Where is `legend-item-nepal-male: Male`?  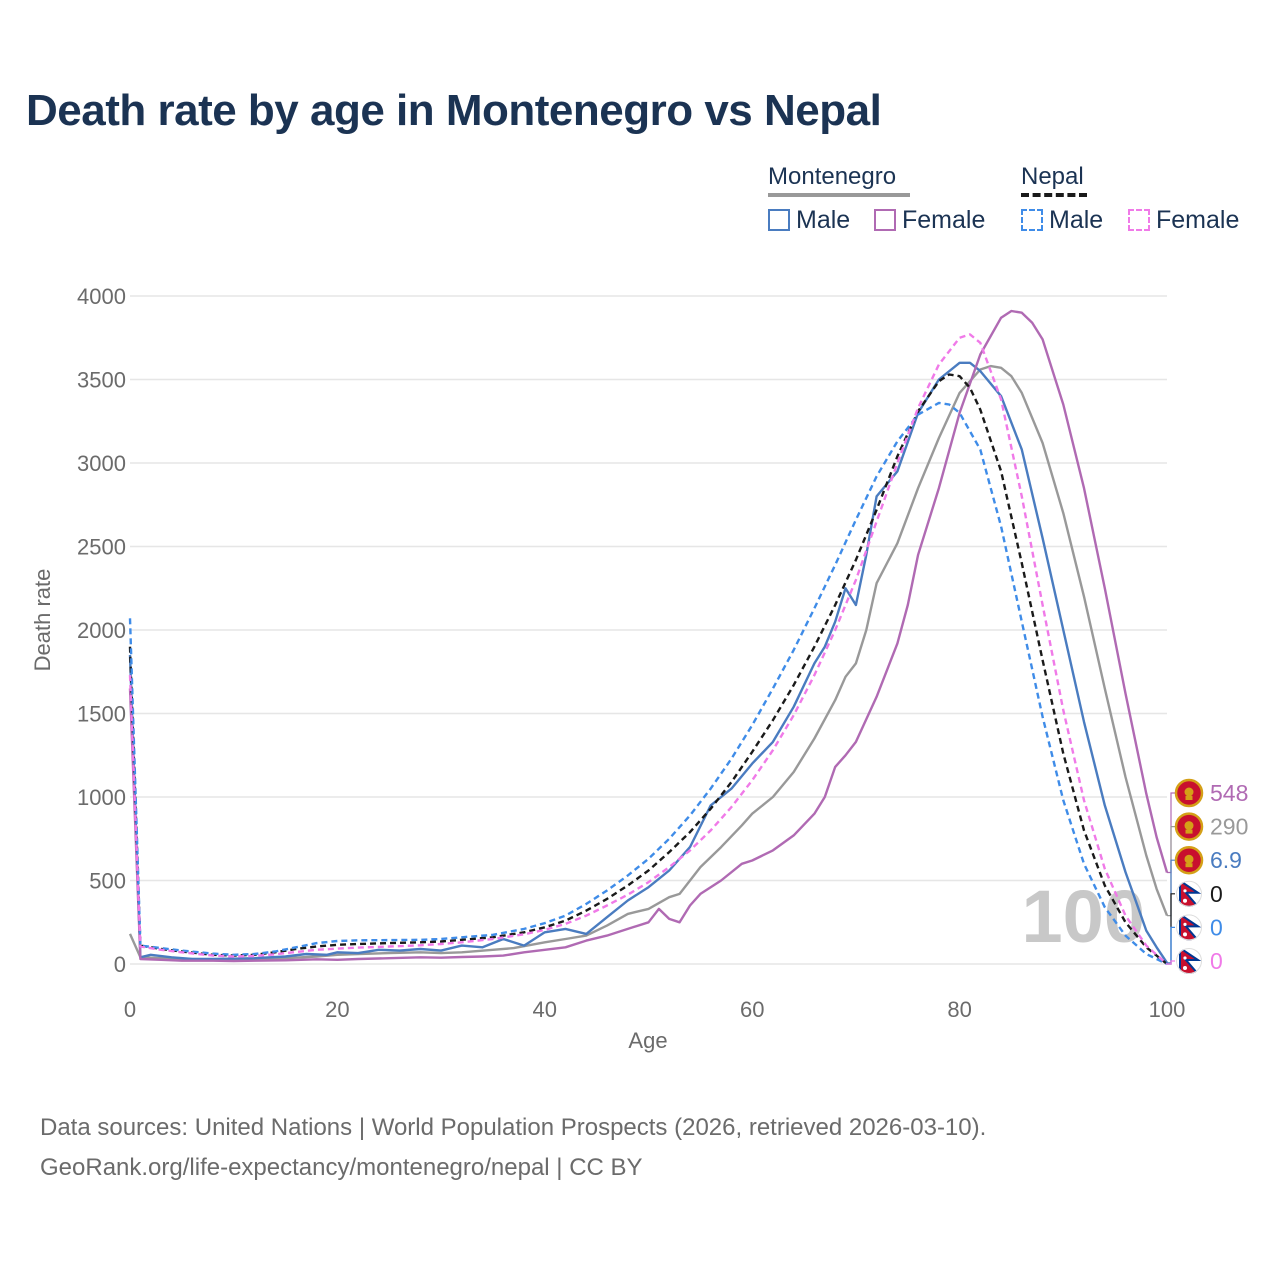
legend-item-nepal-male: Male is located at coordinates (1062, 220).